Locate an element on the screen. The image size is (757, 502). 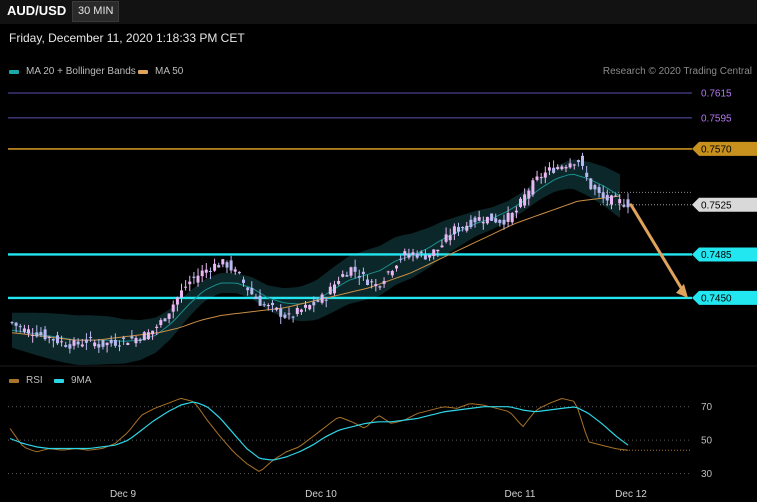
research-credit: Research © 2020 Trading Central is located at coordinates (677, 71).